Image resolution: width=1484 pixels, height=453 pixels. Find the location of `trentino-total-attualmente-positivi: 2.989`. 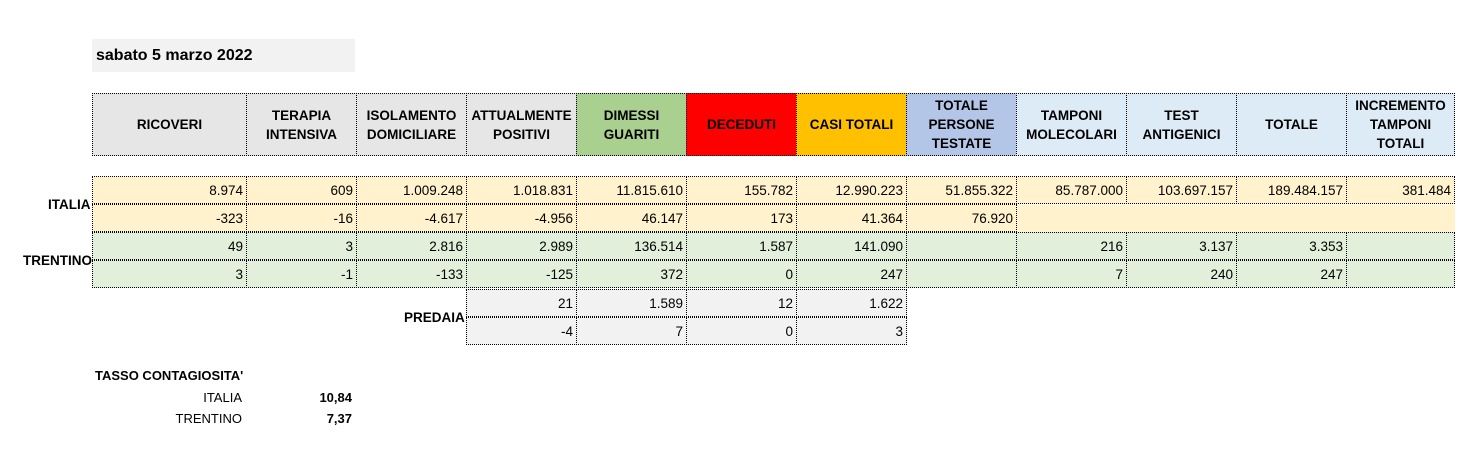

trentino-total-attualmente-positivi: 2.989 is located at coordinates (521, 246).